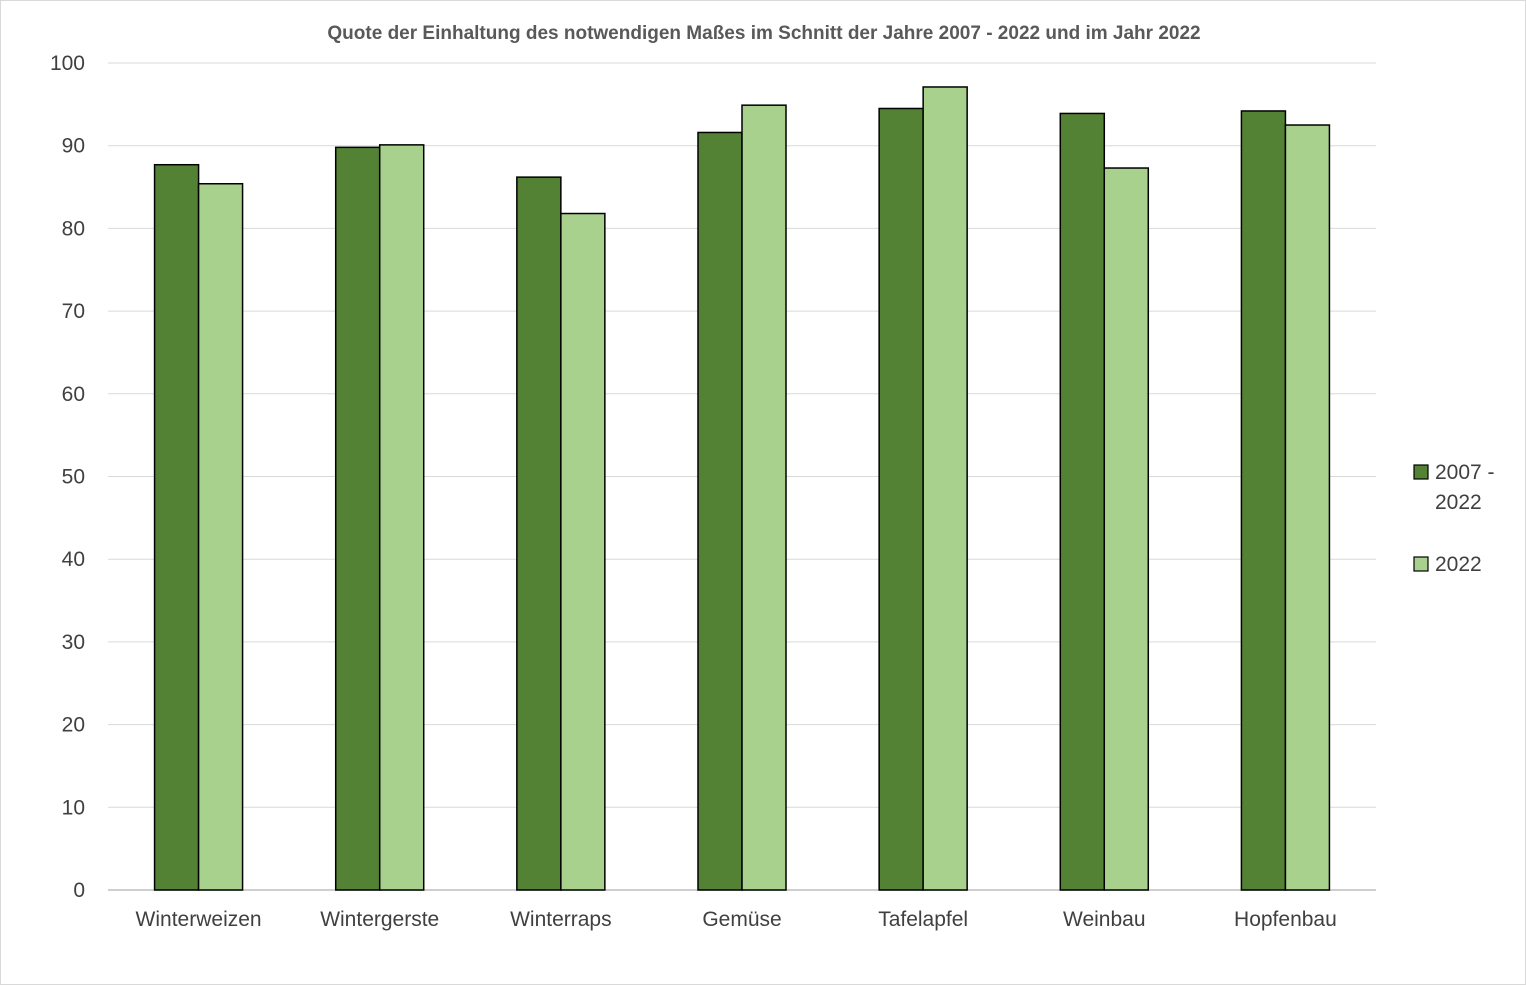 The image size is (1526, 985). Describe the element at coordinates (923, 919) in the screenshot. I see `x-tick-label: Tafelapfel` at that location.